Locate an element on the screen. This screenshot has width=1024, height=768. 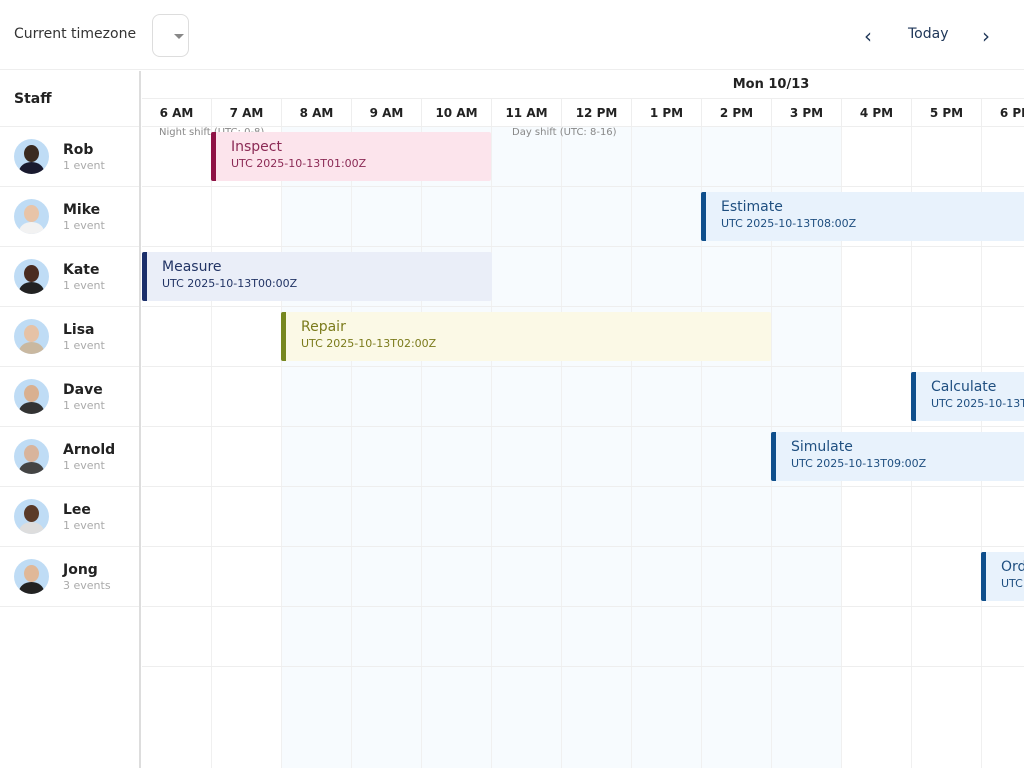
staff-event-count: 3 events is located at coordinates (87, 585).